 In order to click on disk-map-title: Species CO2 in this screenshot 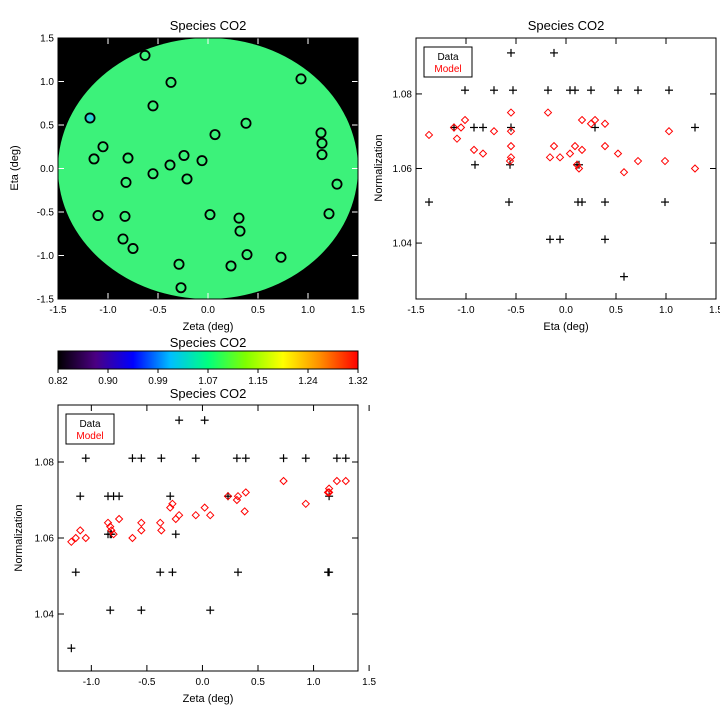, I will do `click(208, 25)`.